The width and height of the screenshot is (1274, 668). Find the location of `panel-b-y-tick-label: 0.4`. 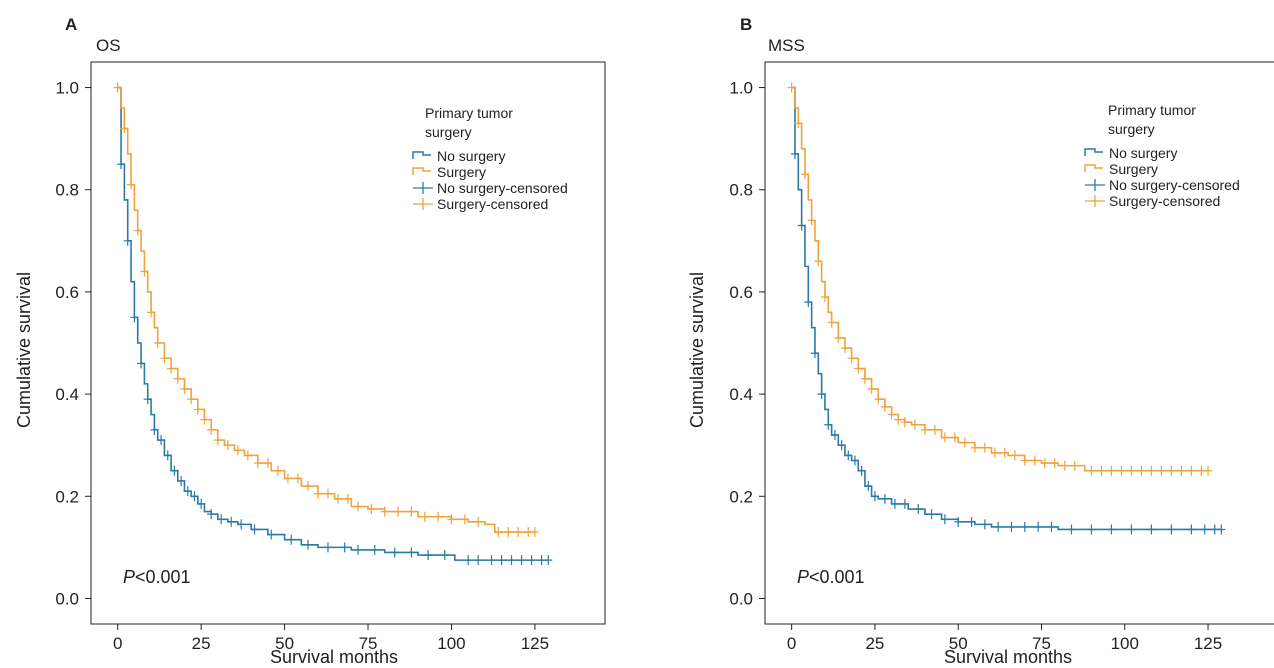

panel-b-y-tick-label: 0.4 is located at coordinates (741, 394).